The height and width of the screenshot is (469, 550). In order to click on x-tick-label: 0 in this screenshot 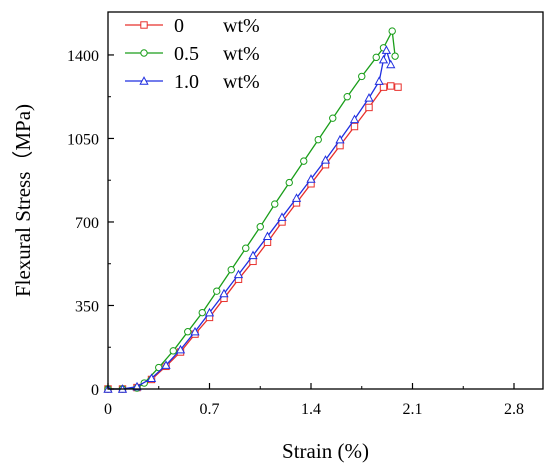, I will do `click(108, 409)`.